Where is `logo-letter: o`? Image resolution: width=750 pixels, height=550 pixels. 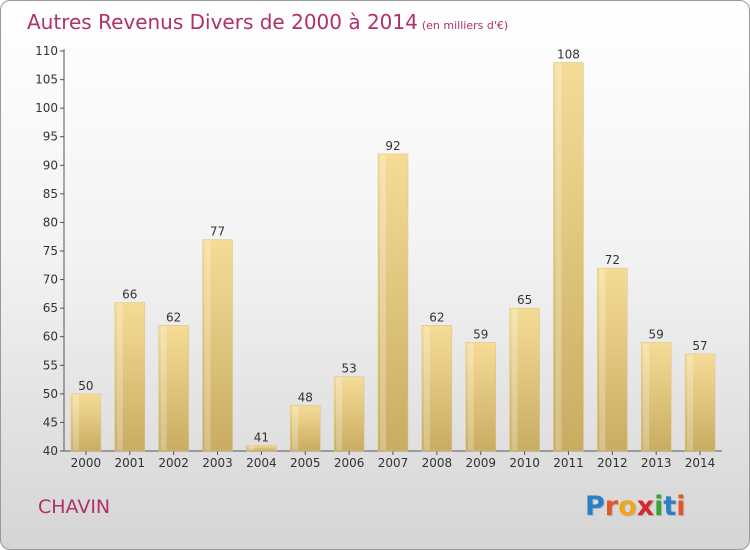
logo-letter: o is located at coordinates (627, 506).